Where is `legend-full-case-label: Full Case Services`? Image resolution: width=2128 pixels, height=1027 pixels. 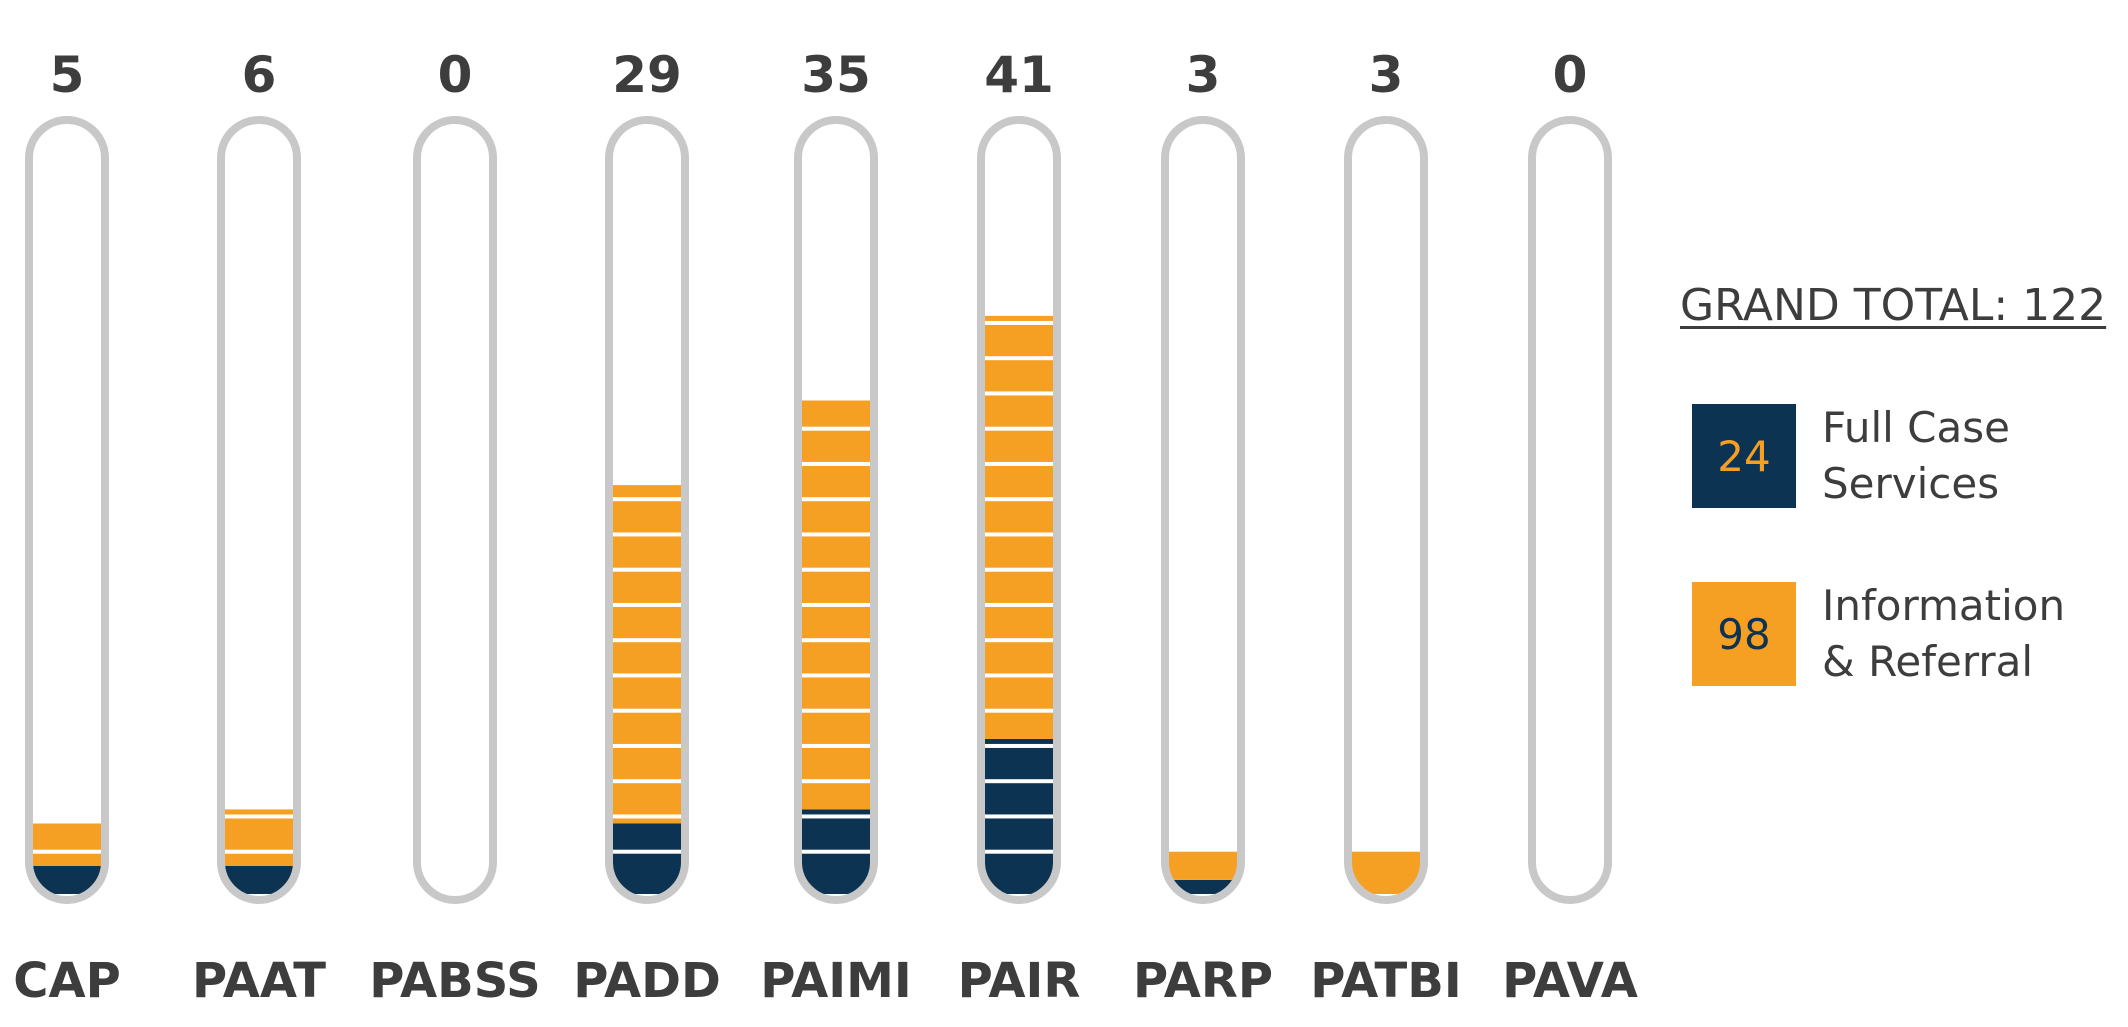 legend-full-case-label: Full Case Services is located at coordinates (1916, 455).